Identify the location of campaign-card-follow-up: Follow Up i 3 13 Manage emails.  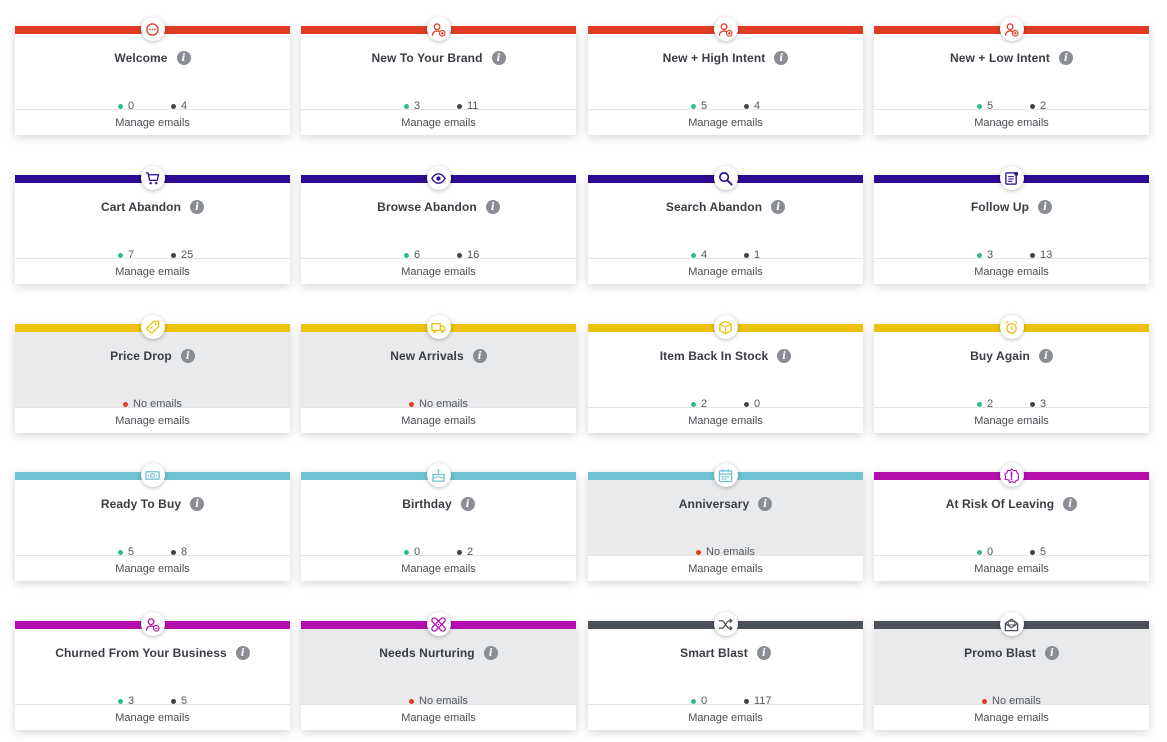
(1011, 225).